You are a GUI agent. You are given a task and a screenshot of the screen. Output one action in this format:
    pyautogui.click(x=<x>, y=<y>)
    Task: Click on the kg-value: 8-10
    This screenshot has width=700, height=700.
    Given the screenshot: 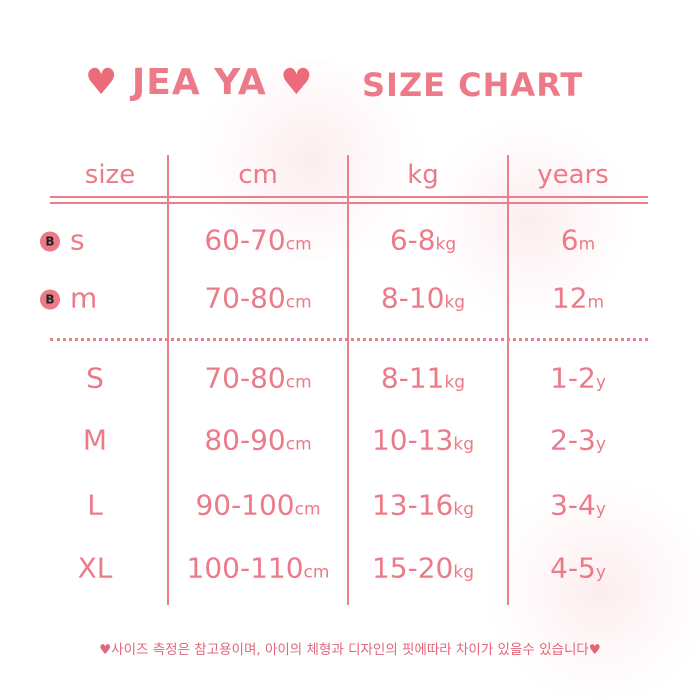 What is the action you would take?
    pyautogui.click(x=412, y=298)
    